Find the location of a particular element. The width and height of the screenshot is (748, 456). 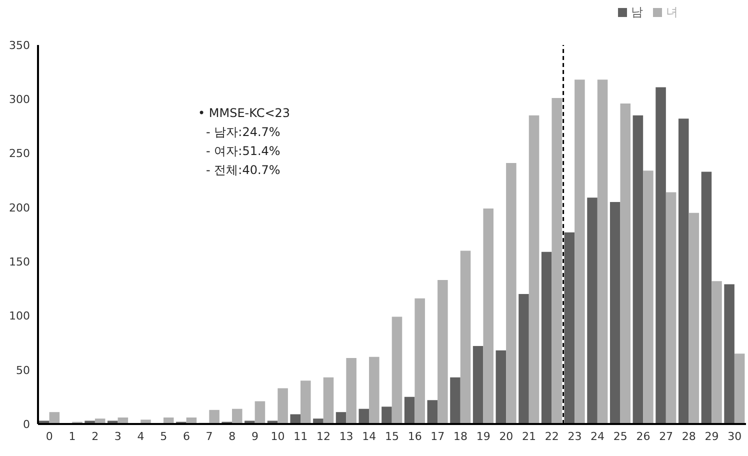

y-tick-label: 300 is located at coordinates (19, 99).